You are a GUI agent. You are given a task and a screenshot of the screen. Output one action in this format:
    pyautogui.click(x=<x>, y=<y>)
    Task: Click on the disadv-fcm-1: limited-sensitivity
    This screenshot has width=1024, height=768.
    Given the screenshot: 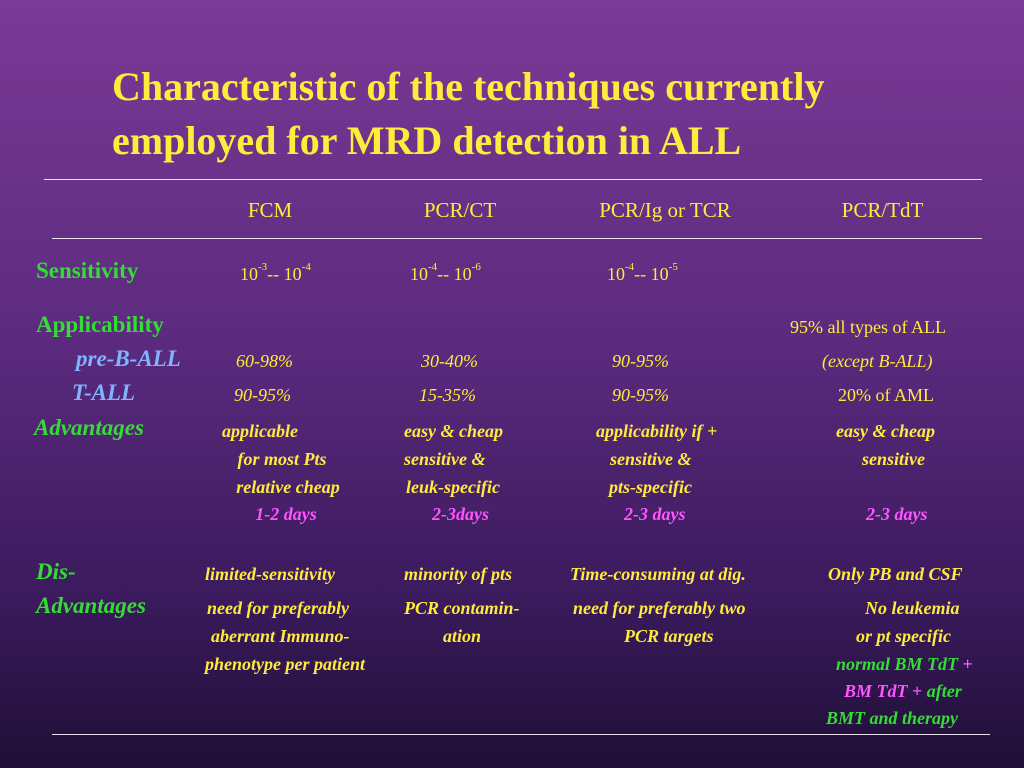 What is the action you would take?
    pyautogui.click(x=270, y=574)
    